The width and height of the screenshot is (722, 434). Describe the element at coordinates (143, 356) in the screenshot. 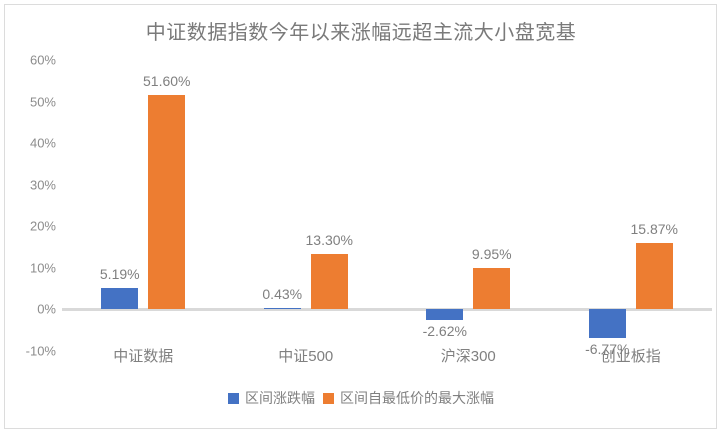

I see `x-axis-category-label: 中证数据` at that location.